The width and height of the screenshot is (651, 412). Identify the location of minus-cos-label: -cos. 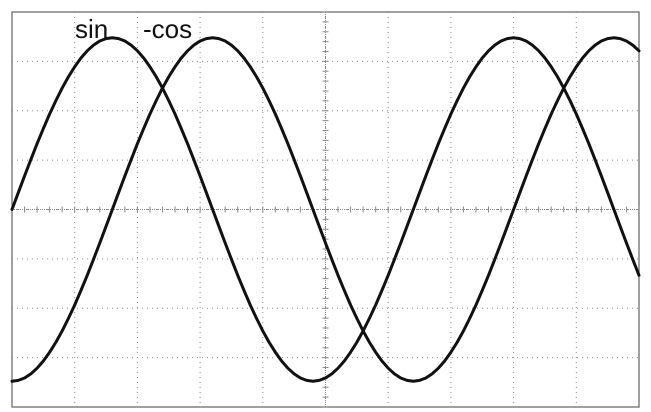
(167, 29).